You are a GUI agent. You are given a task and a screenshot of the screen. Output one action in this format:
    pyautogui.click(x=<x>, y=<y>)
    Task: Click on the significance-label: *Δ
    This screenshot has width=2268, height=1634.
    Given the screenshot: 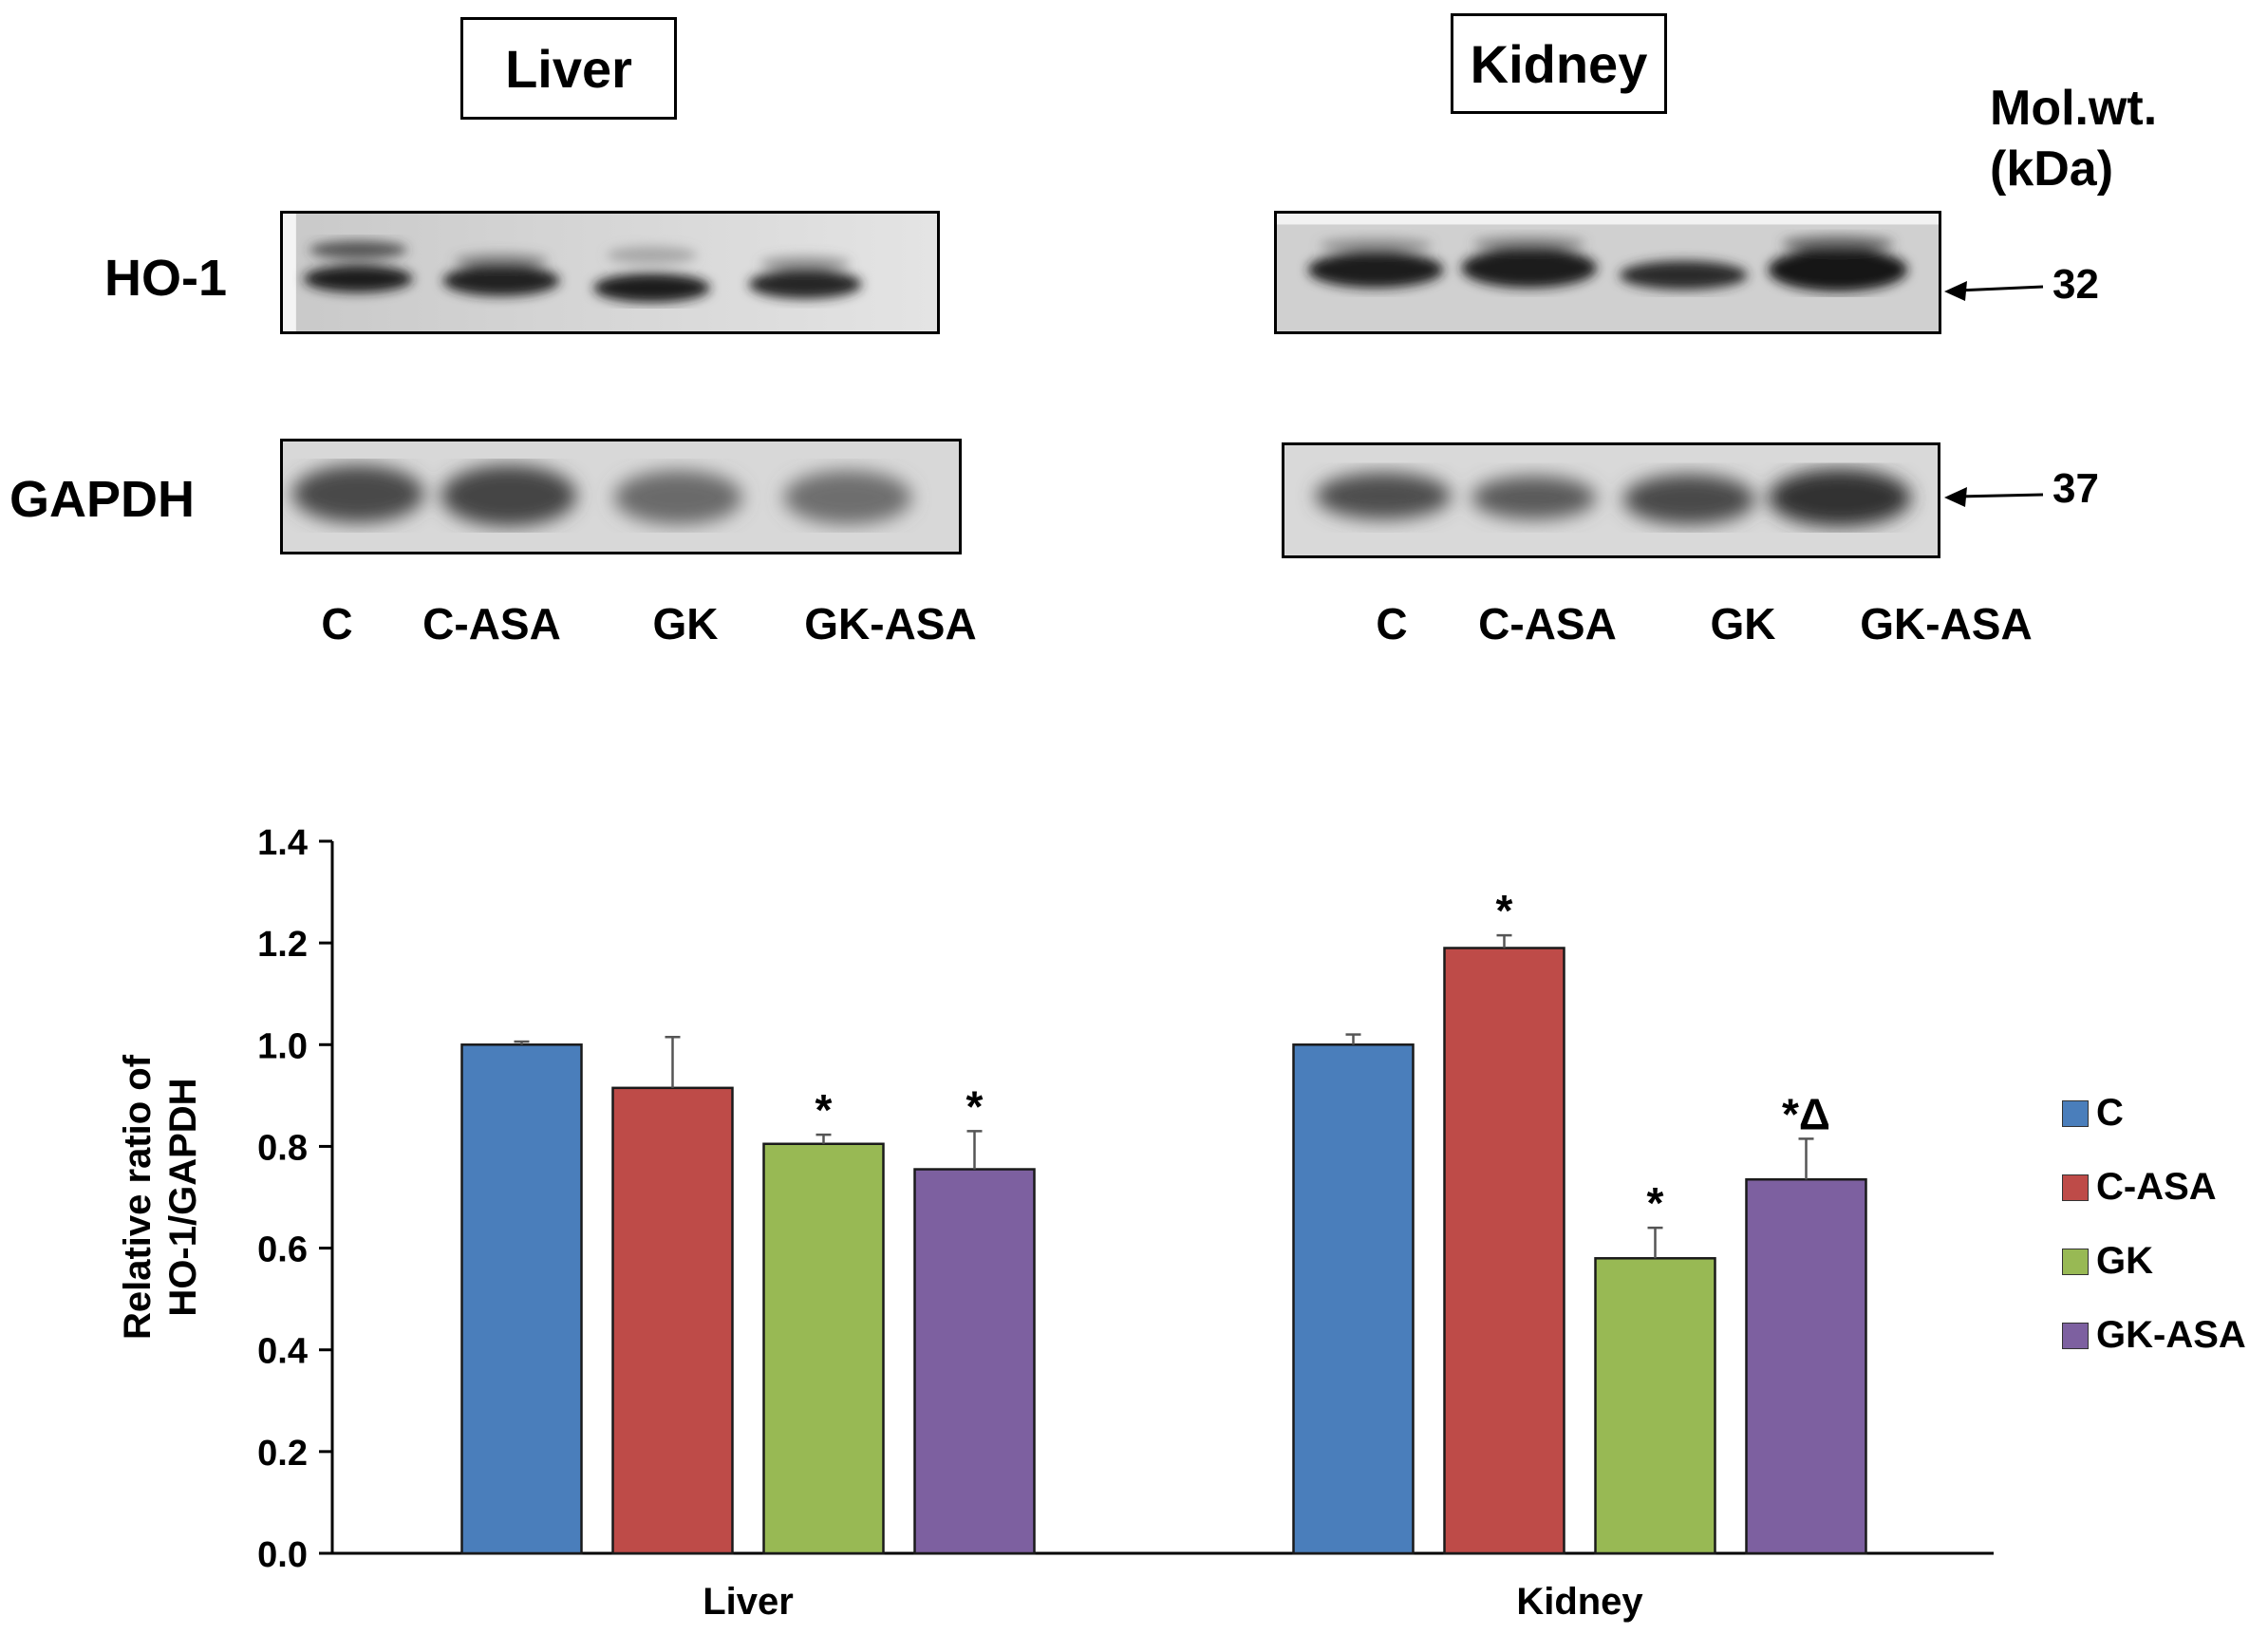 What is the action you would take?
    pyautogui.click(x=1806, y=1113)
    